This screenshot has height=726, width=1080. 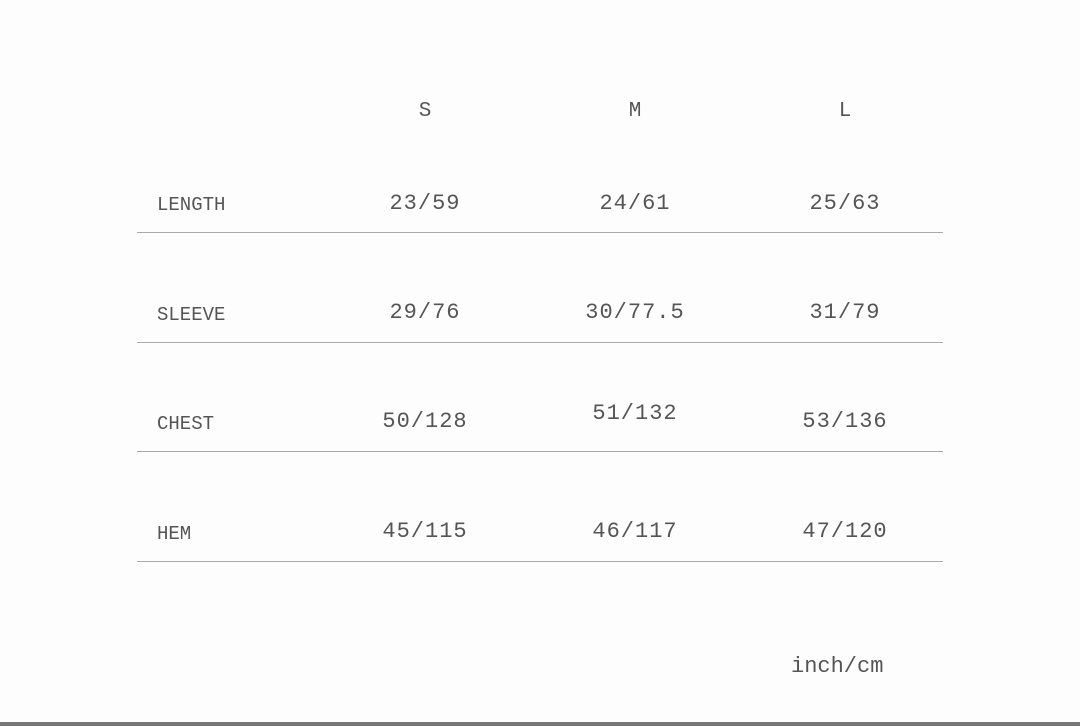 I want to click on column-header-m: M, so click(x=635, y=111).